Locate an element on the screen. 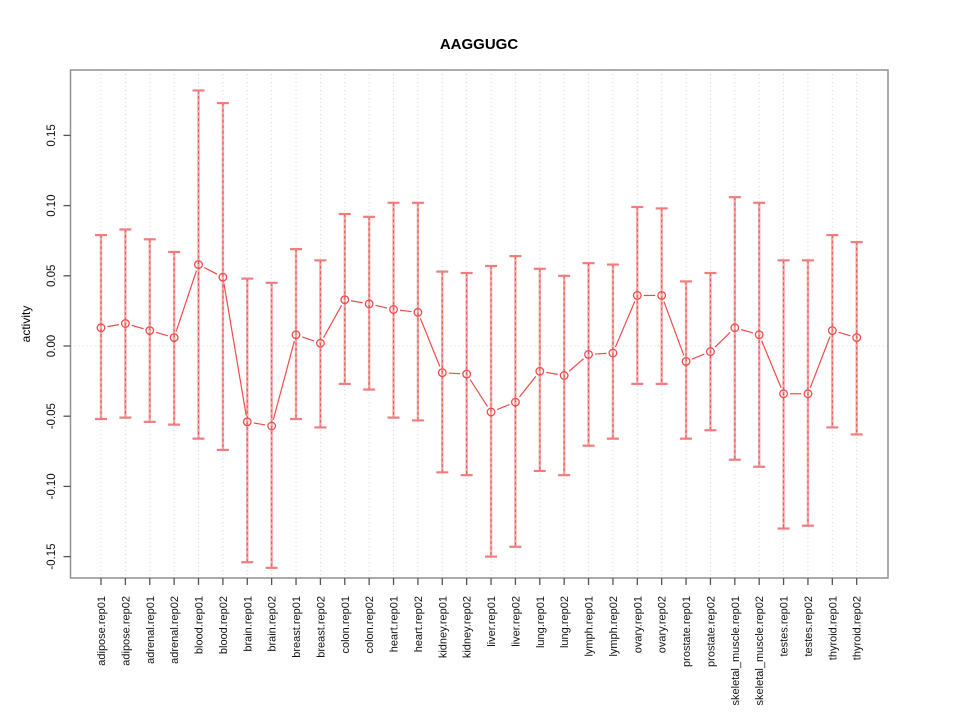 Image resolution: width=960 pixels, height=720 pixels. x-tick-label: adrenal.rep01 is located at coordinates (151, 630).